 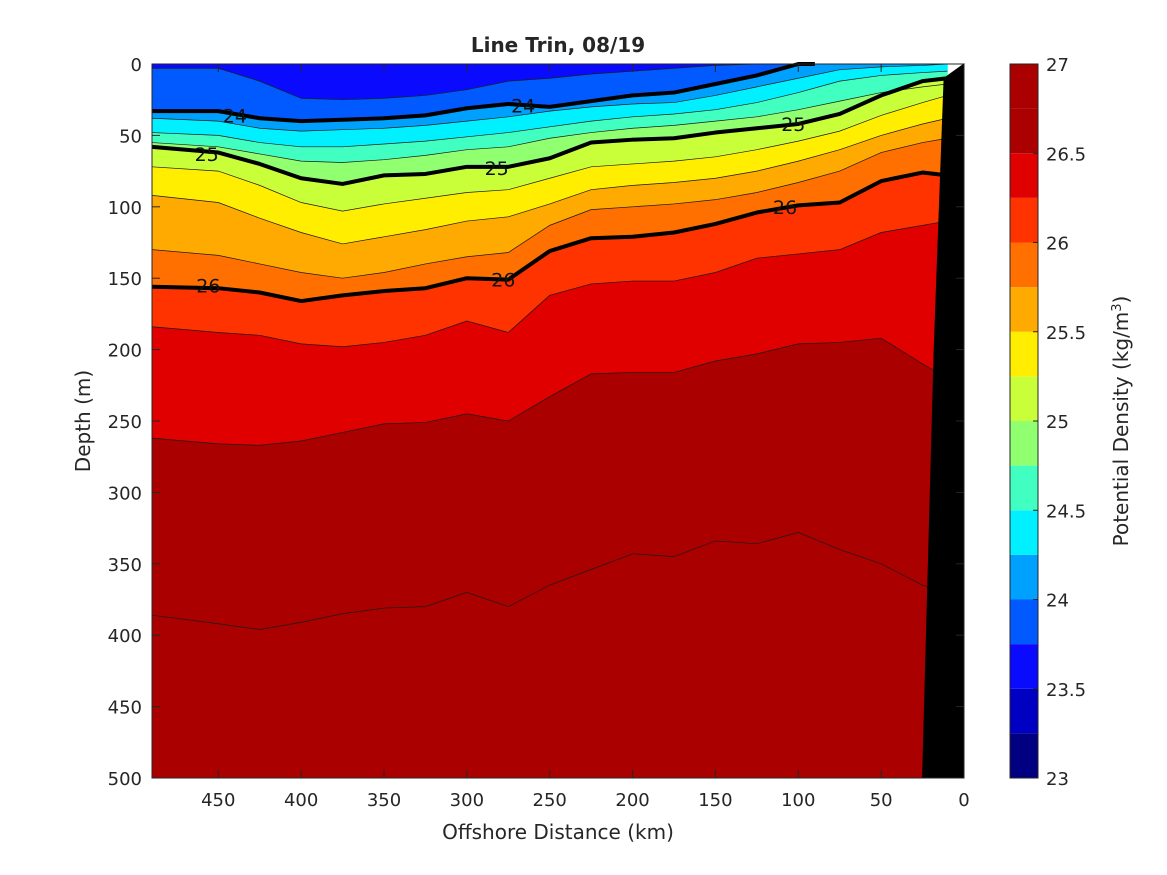 I want to click on colorbar-tick-label: 23.5, so click(x=1066, y=690).